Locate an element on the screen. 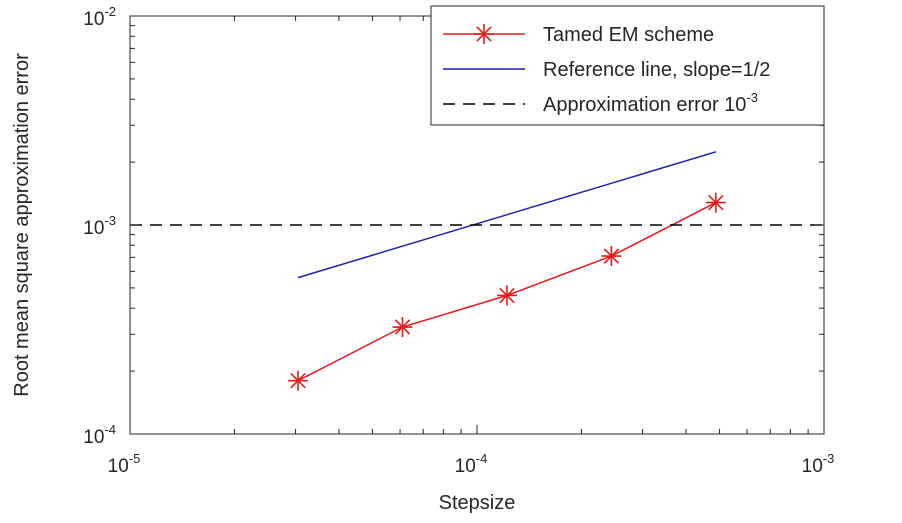 The image size is (902, 523). y-tick-label: 10⁻³ is located at coordinates (99, 226).